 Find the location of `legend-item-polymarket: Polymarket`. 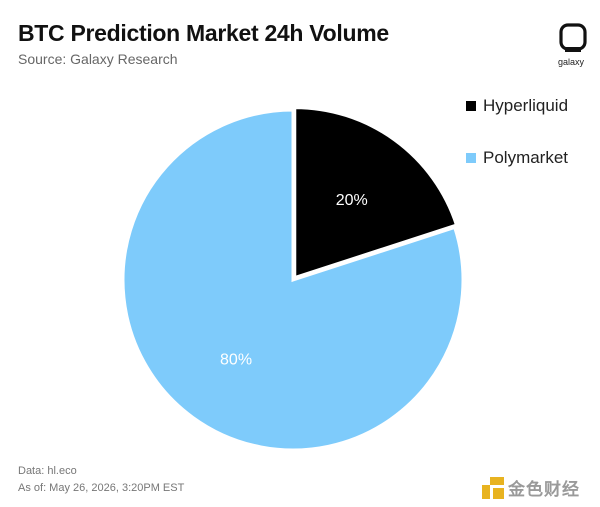

legend-item-polymarket: Polymarket is located at coordinates (517, 158).